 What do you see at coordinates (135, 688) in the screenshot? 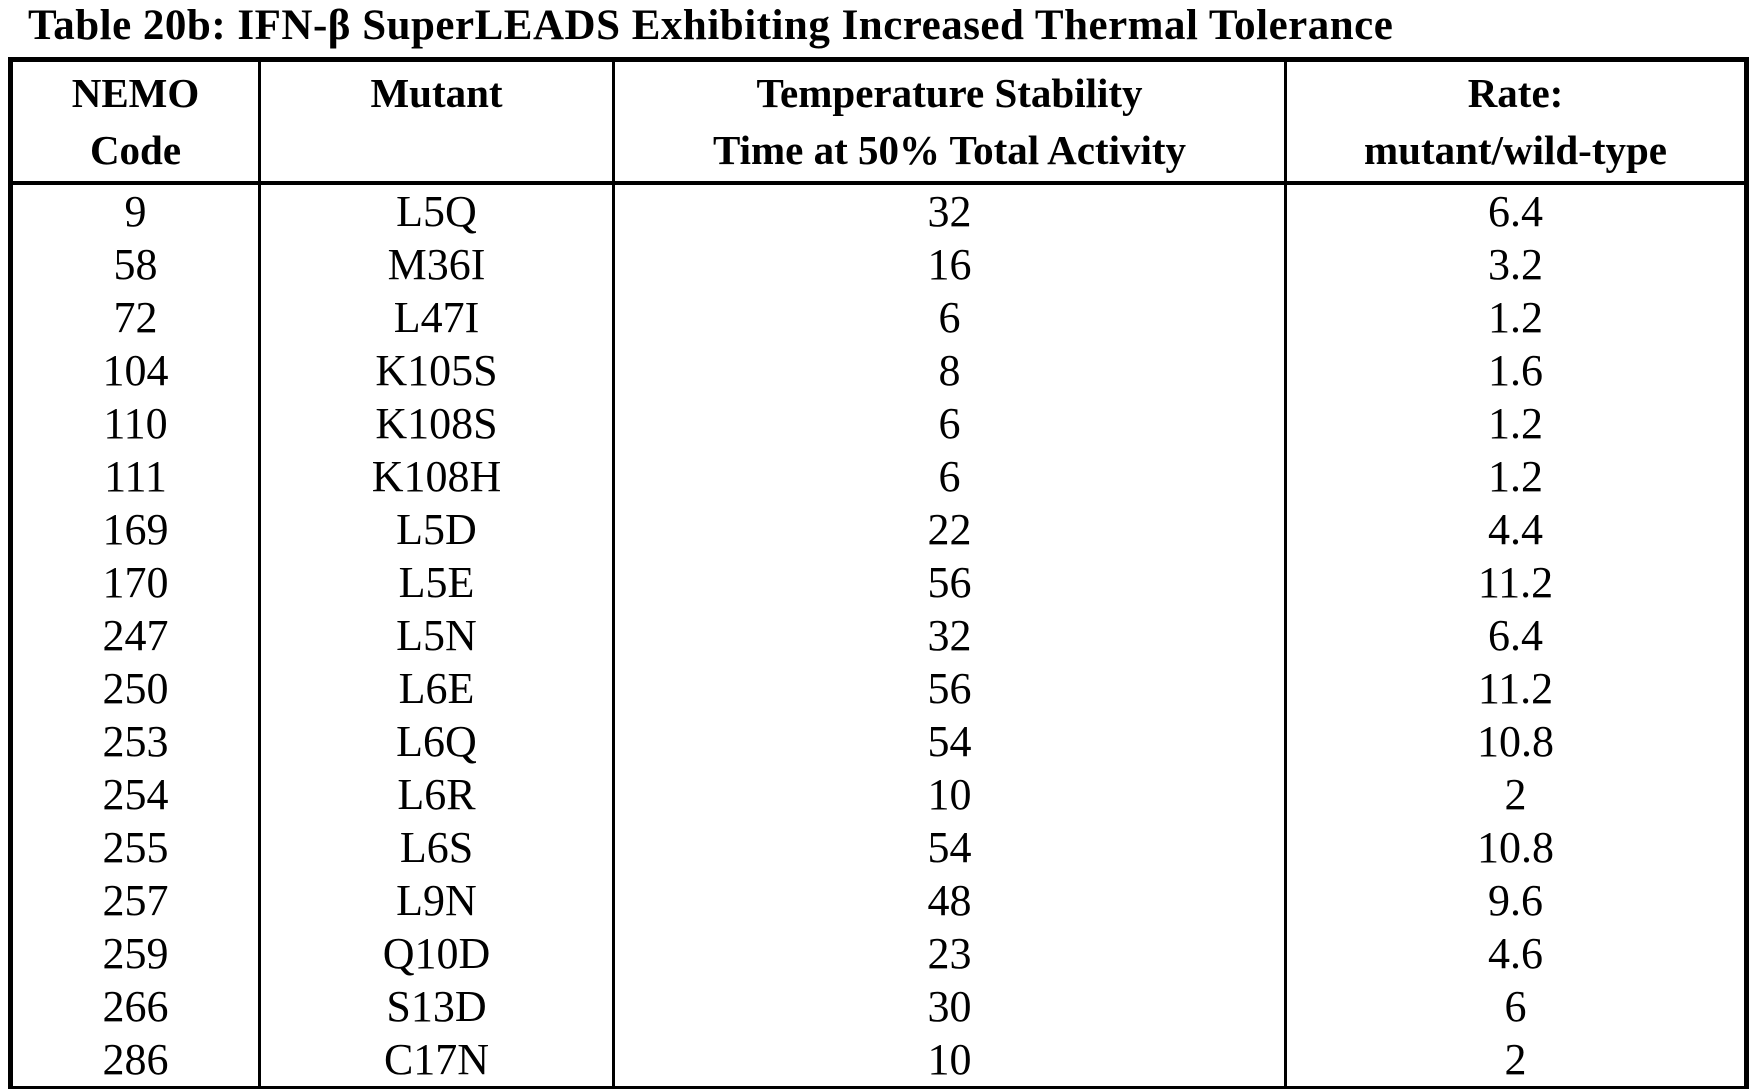
I see `cell-nemo-code: 250` at bounding box center [135, 688].